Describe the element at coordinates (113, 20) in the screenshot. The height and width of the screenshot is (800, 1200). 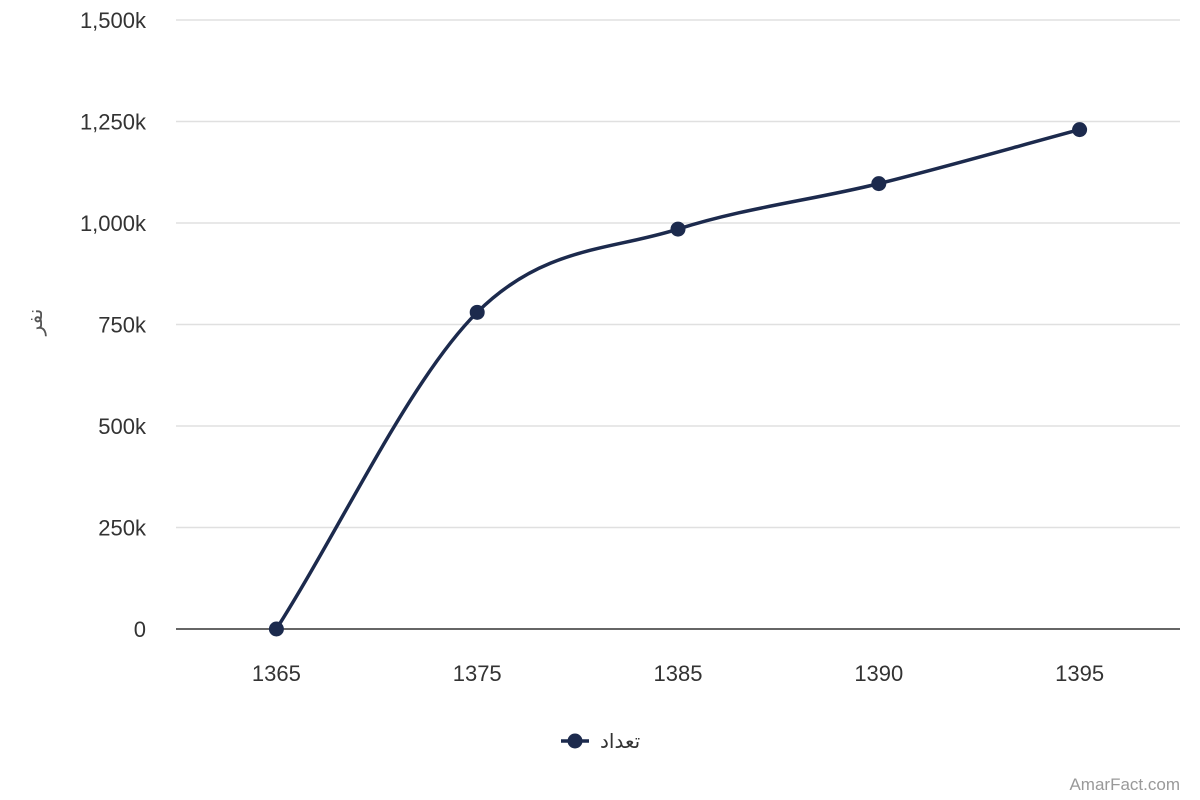
I see `y-tick-label: 1,500k` at that location.